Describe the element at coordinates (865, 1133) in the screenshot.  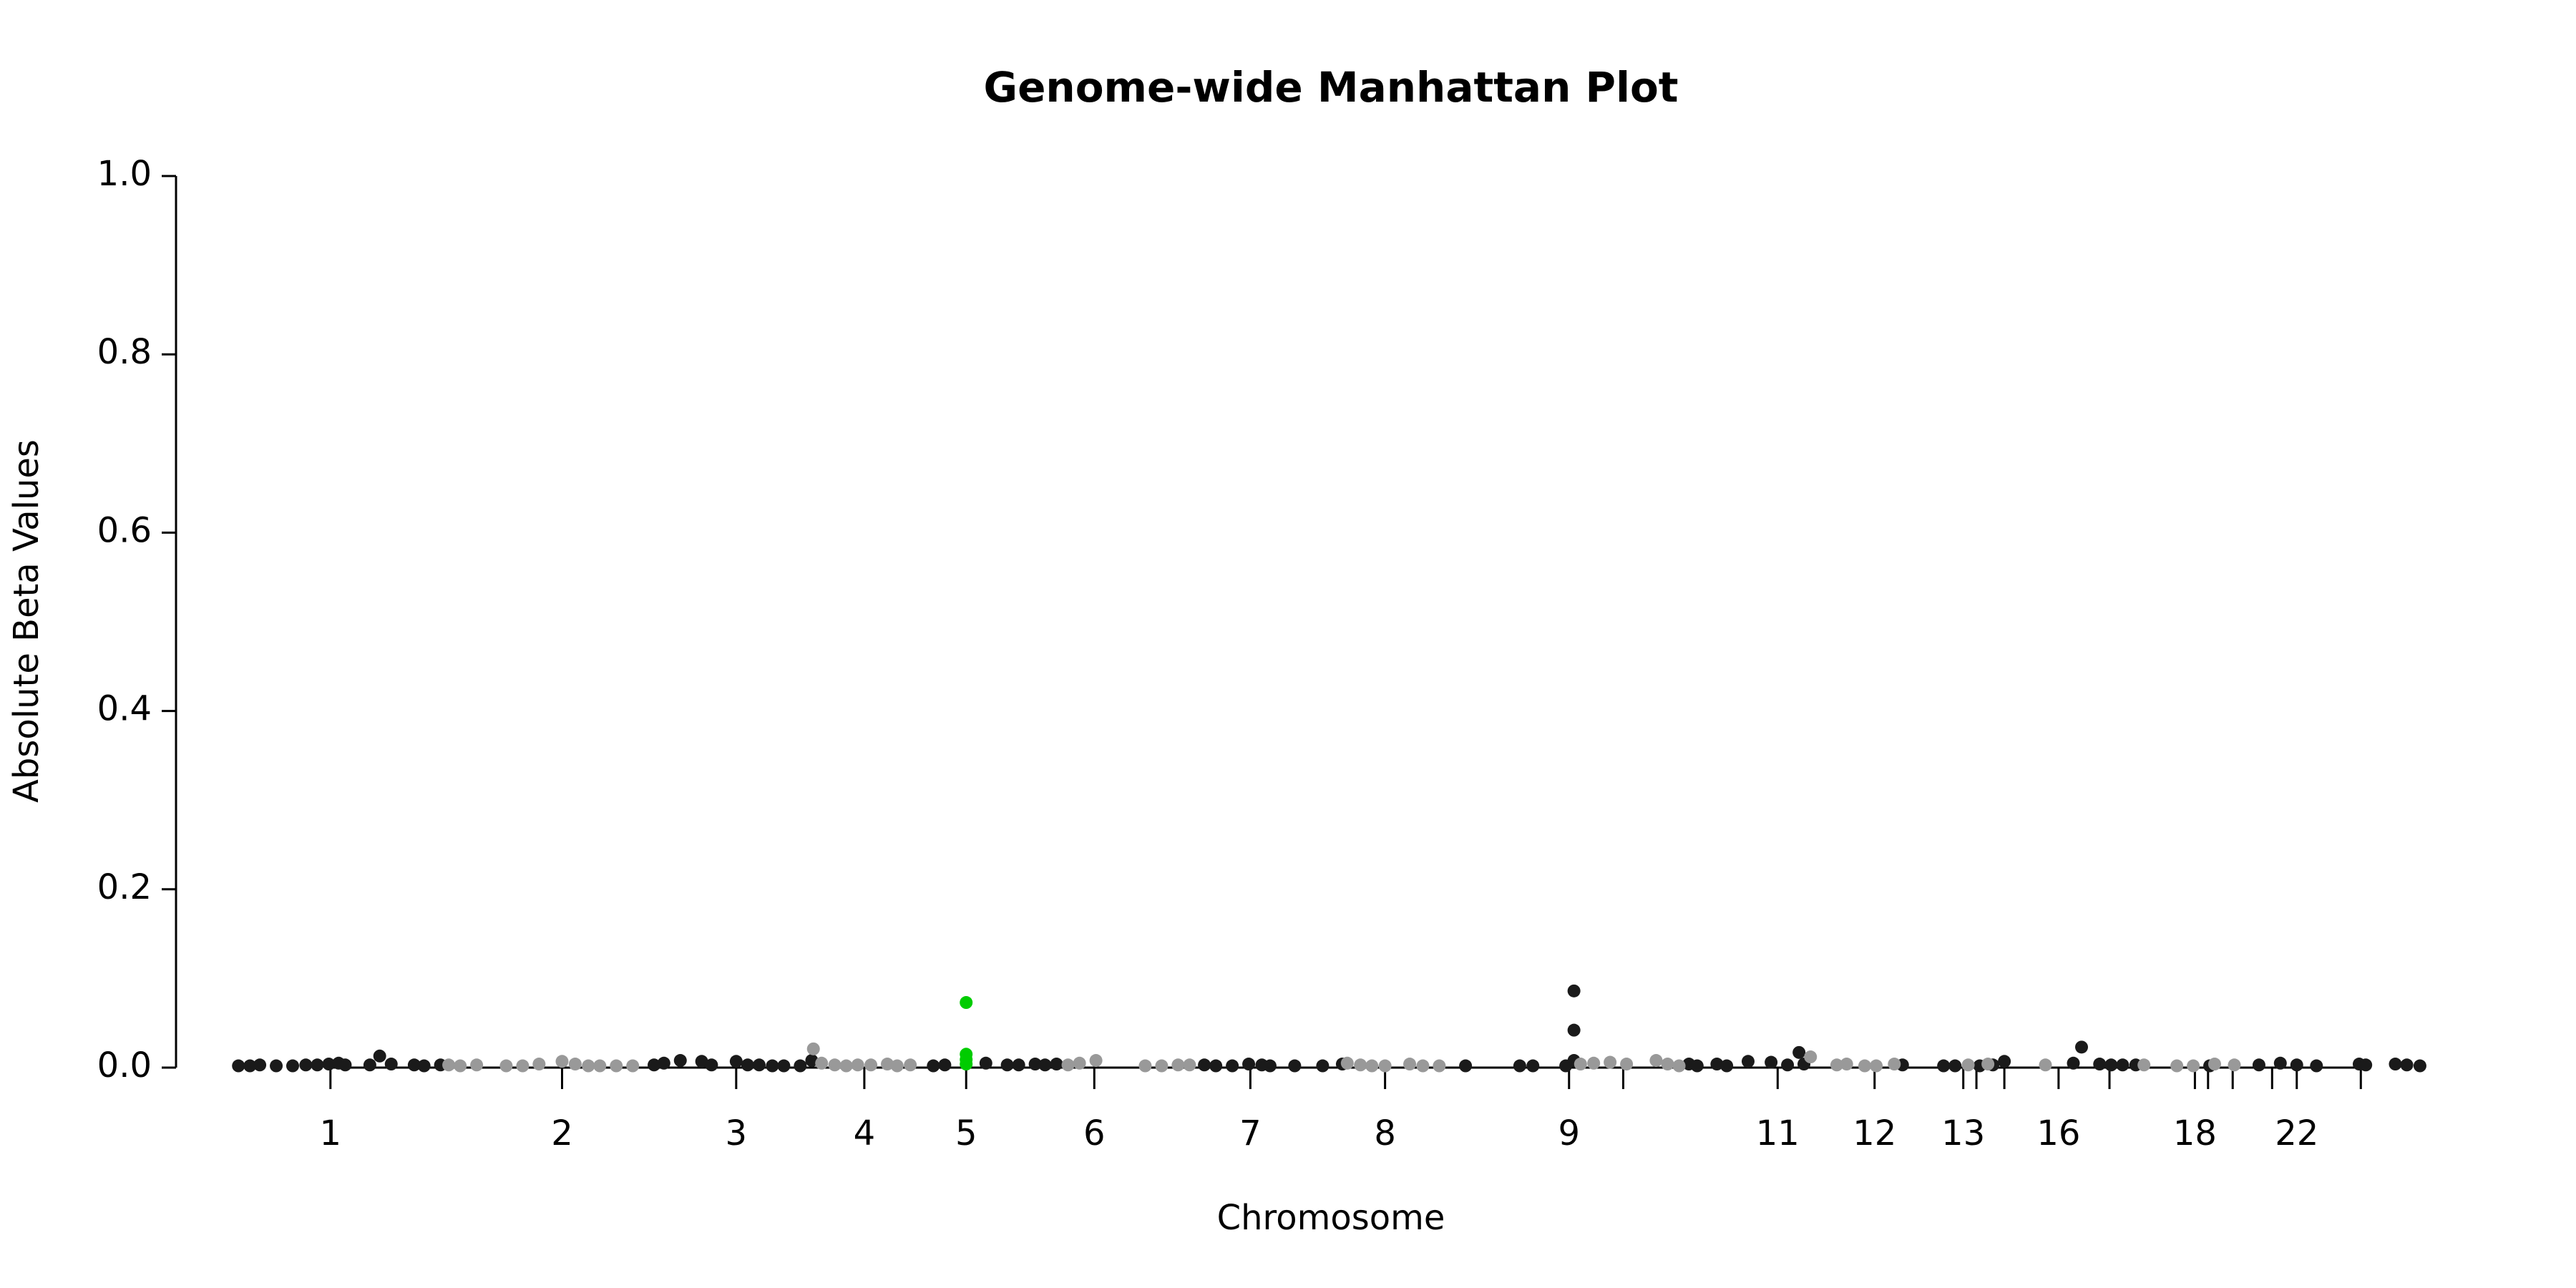
I see `x-tick-label: 4` at that location.